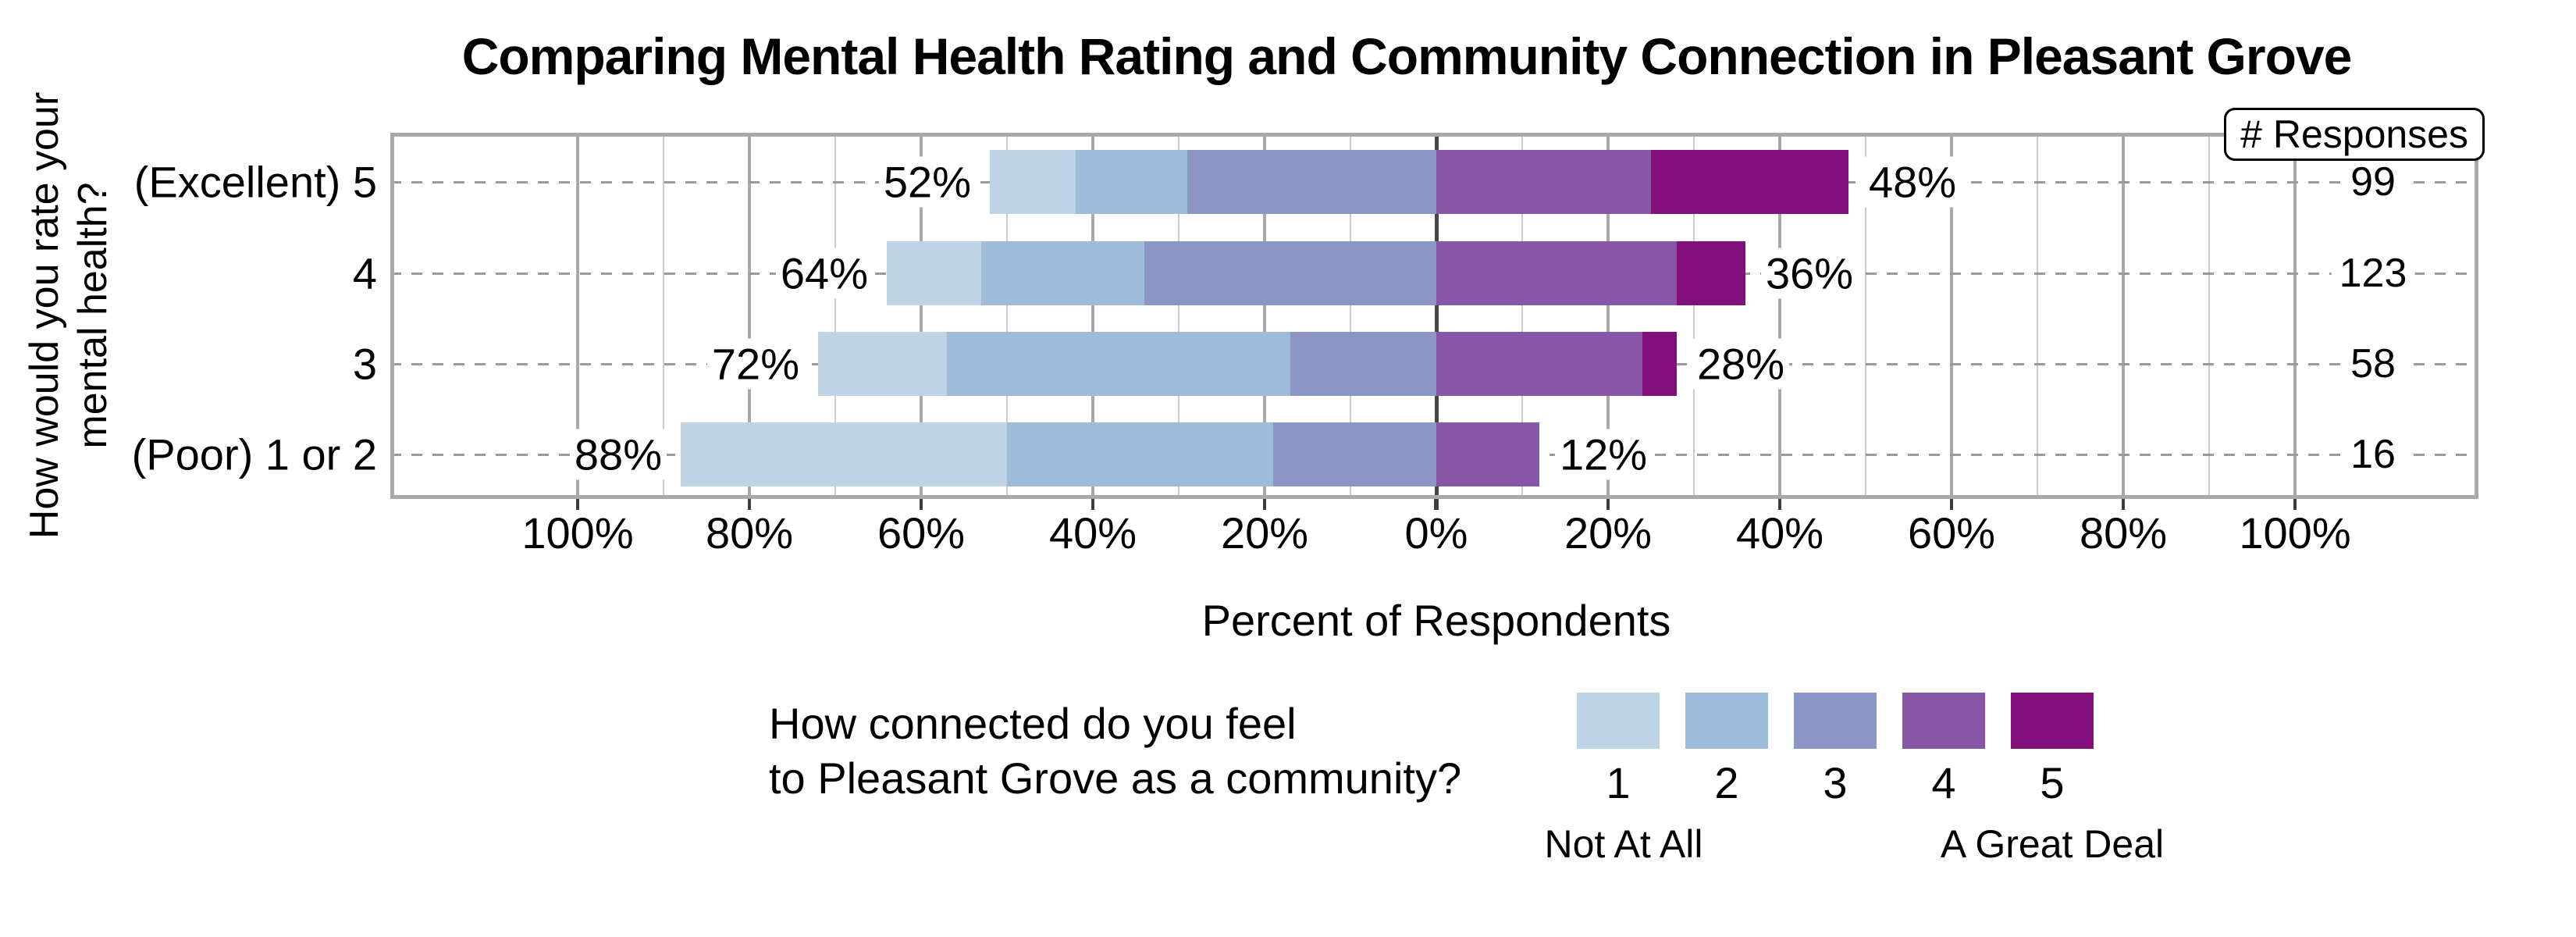  Describe the element at coordinates (2373, 273) in the screenshot. I see `response-count: 123` at that location.